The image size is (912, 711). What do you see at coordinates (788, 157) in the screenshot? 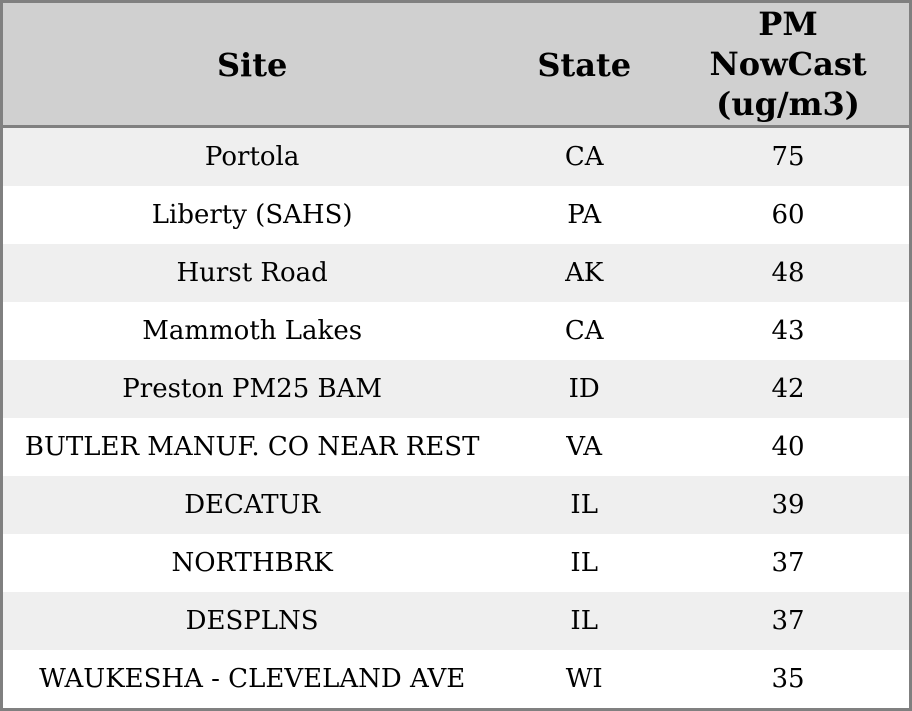
I see `cell-pm-nowcast: 75` at bounding box center [788, 157].